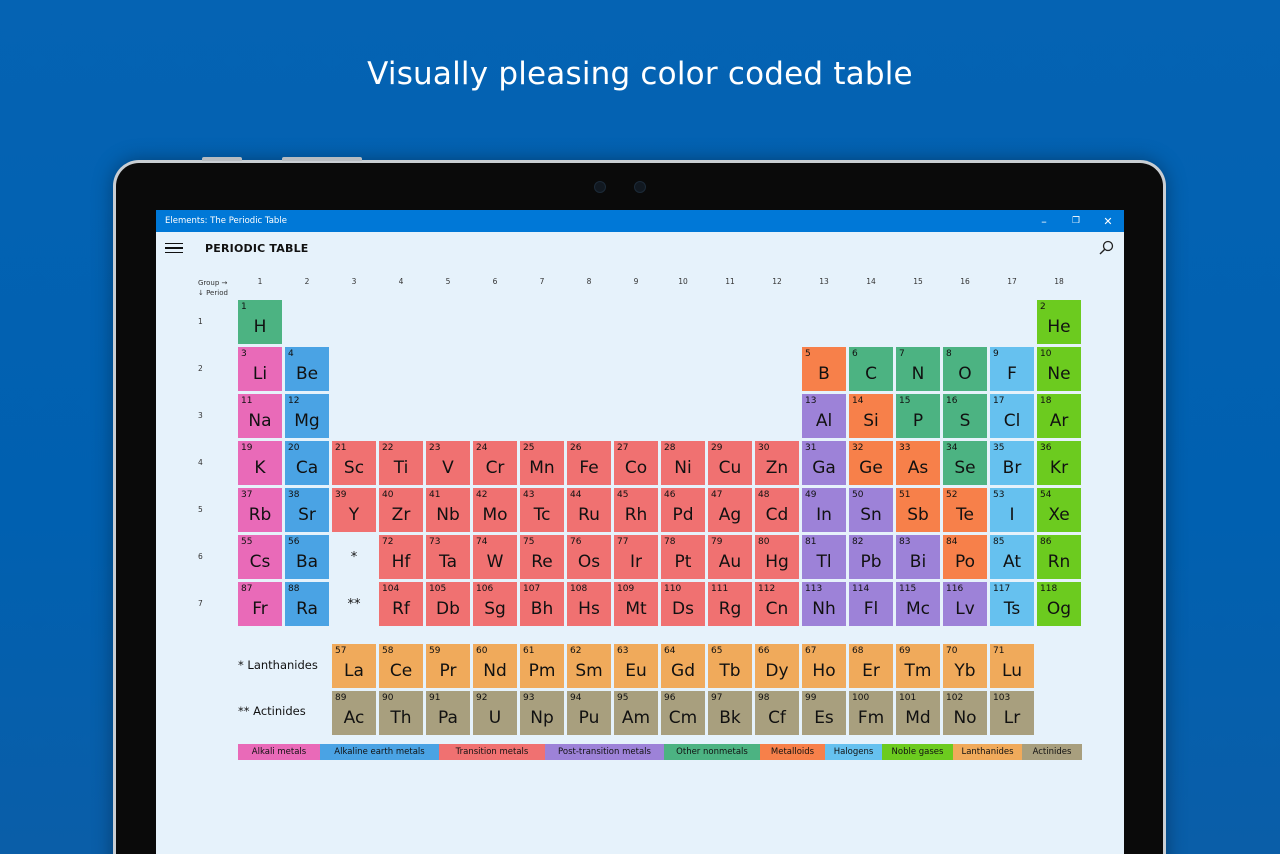 This screenshot has height=854, width=1280. I want to click on element-cell: 62 Sm, so click(589, 666).